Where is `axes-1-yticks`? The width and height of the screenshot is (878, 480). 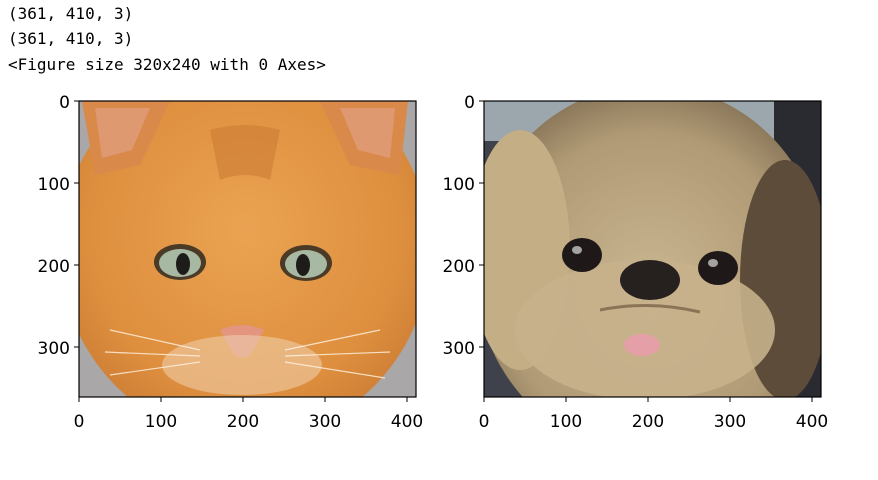
axes-1-yticks is located at coordinates (76, 224).